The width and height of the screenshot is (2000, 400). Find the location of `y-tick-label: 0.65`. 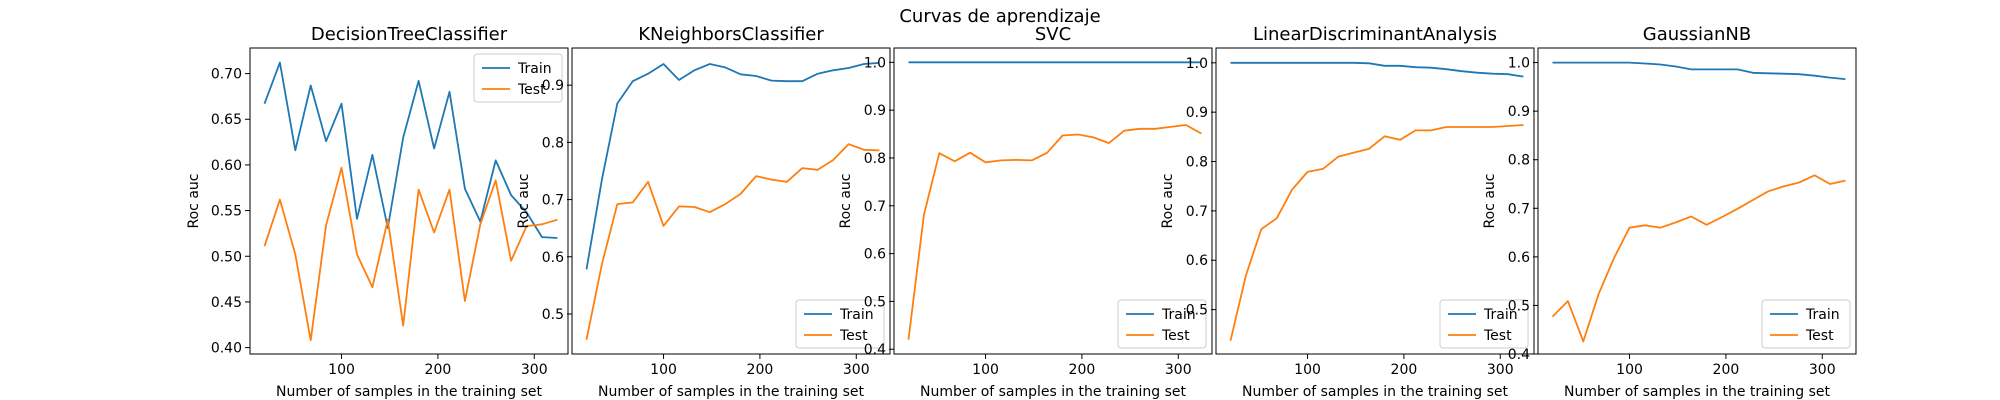

y-tick-label: 0.65 is located at coordinates (226, 120).